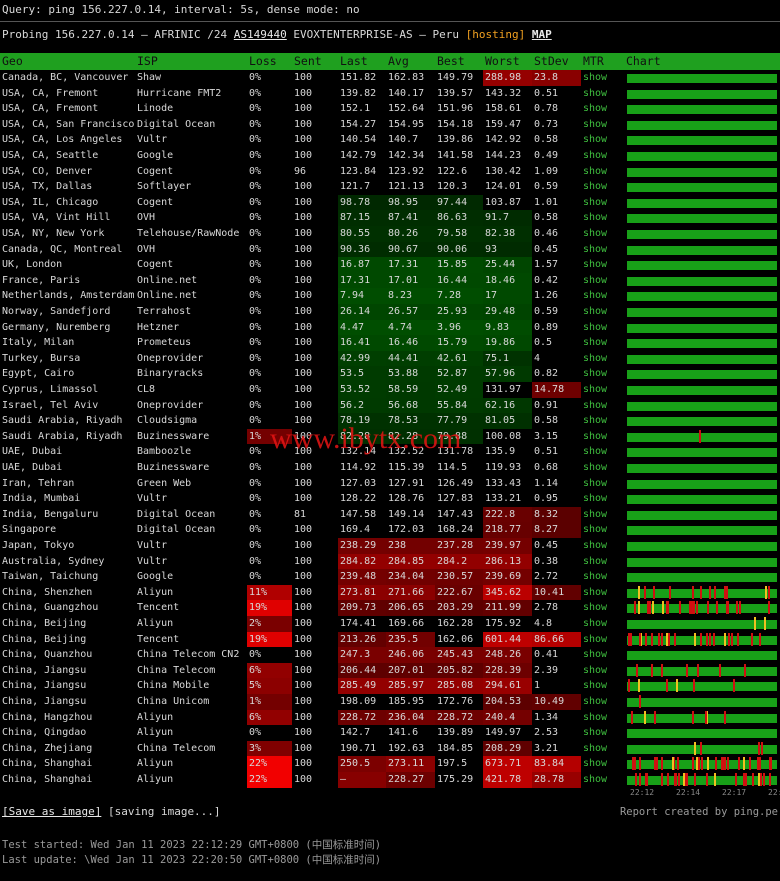 This screenshot has height=881, width=780. Describe the element at coordinates (546, 171) in the screenshot. I see `table-cell: 1.09` at that location.